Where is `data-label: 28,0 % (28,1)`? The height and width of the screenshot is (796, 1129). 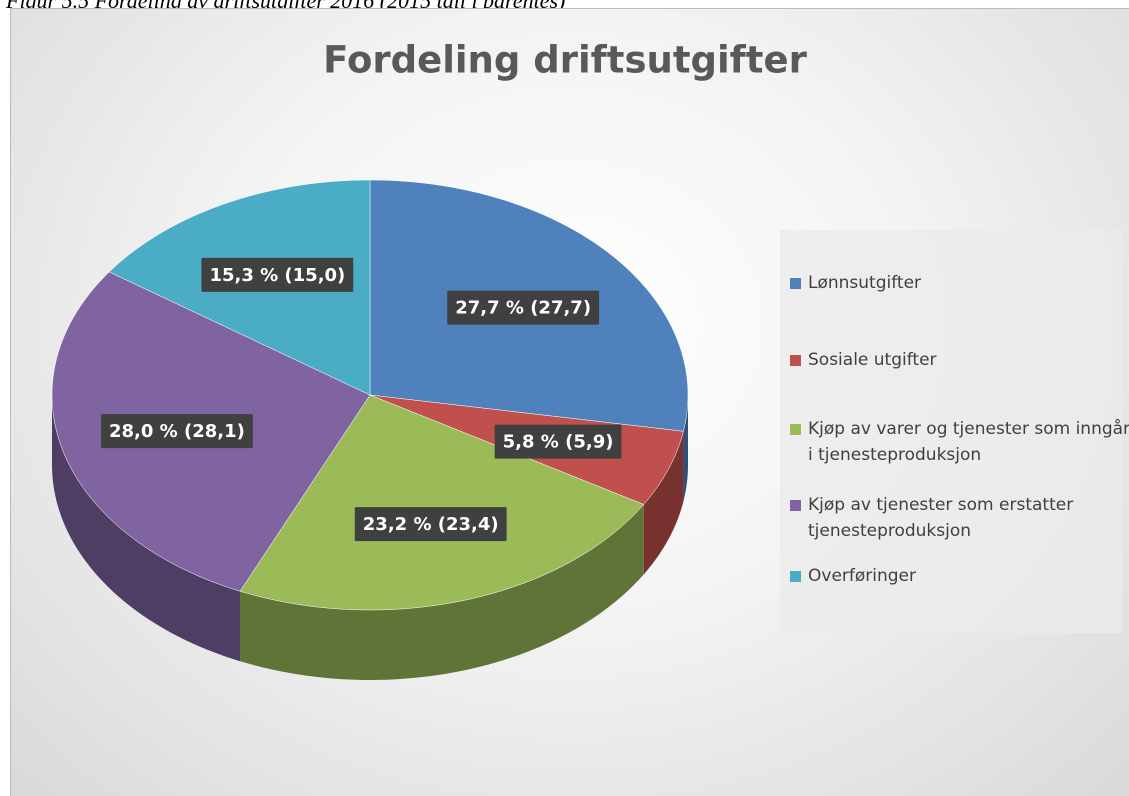 data-label: 28,0 % (28,1) is located at coordinates (177, 431).